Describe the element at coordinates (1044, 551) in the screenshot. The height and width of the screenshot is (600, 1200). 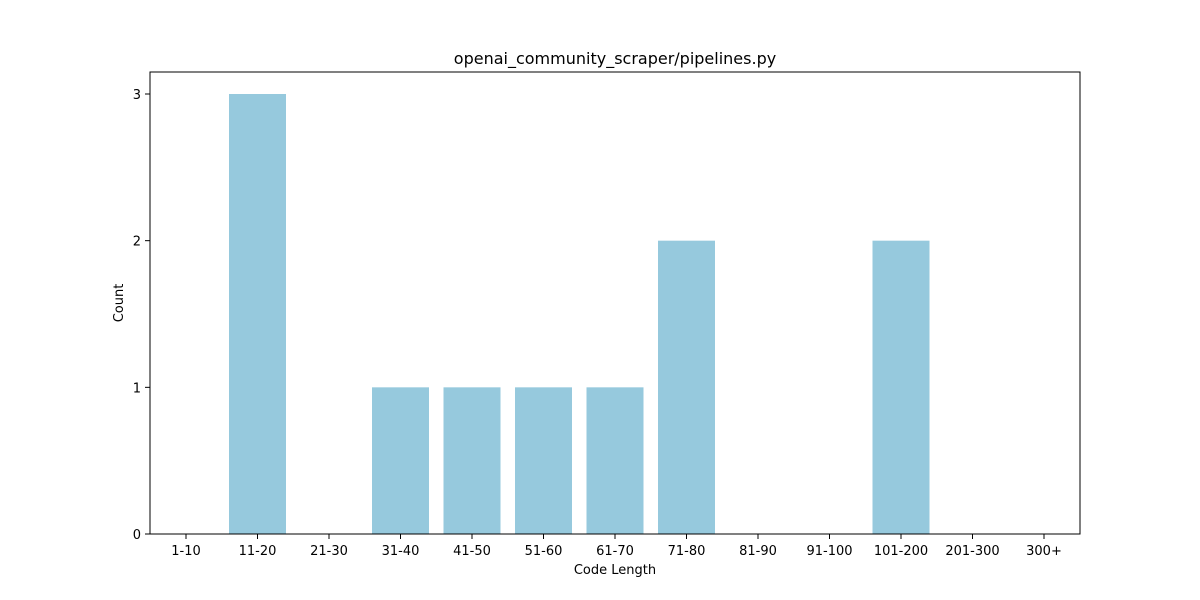
I see `x-tick-label: 300+` at that location.